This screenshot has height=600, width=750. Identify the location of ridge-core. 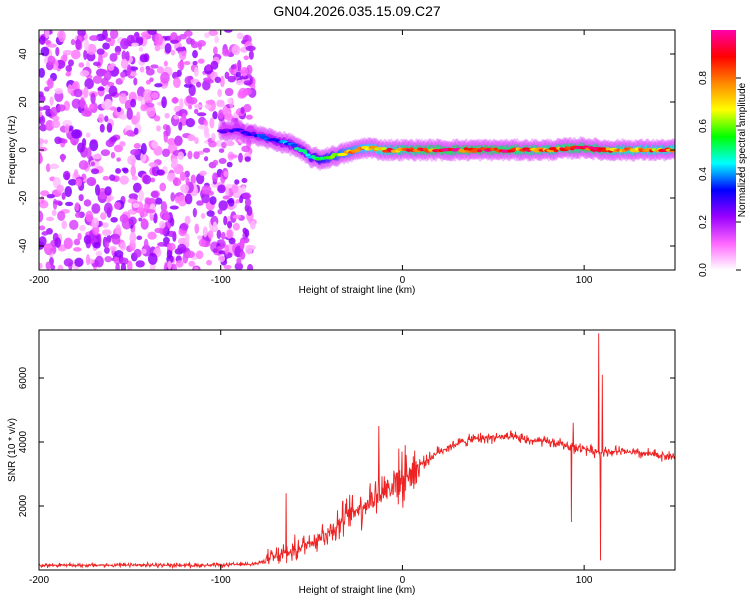
(253, 133).